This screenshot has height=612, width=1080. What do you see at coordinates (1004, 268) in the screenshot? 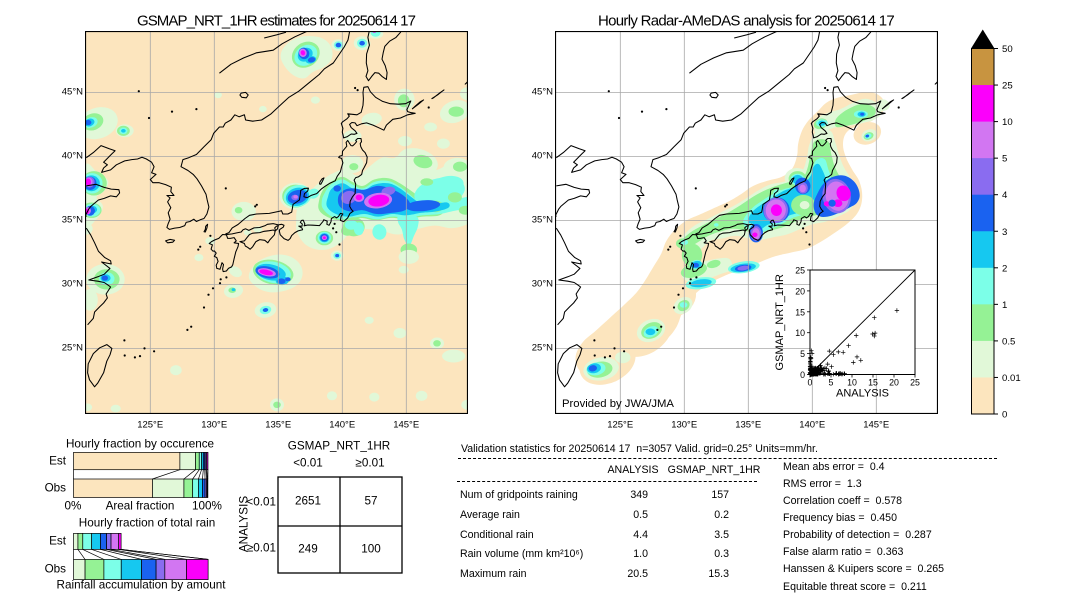
I see `svg-text: 2` at bounding box center [1004, 268].